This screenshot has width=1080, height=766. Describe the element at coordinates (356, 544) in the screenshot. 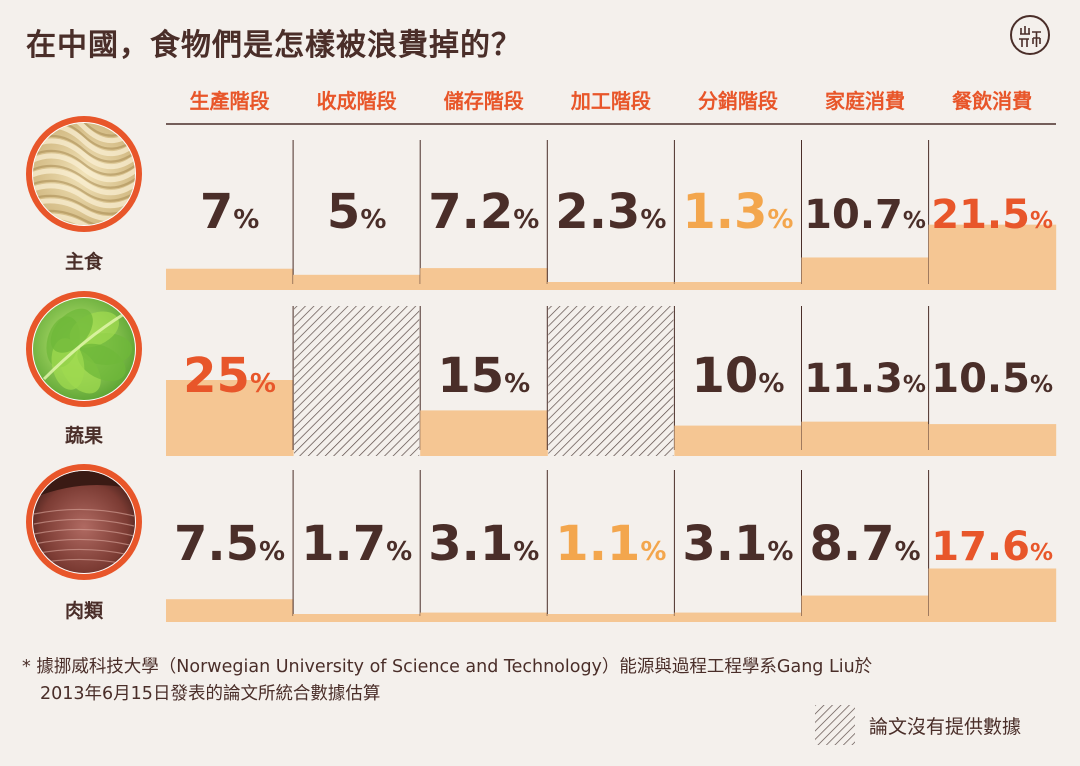

I see `value-label: 1.7%` at that location.